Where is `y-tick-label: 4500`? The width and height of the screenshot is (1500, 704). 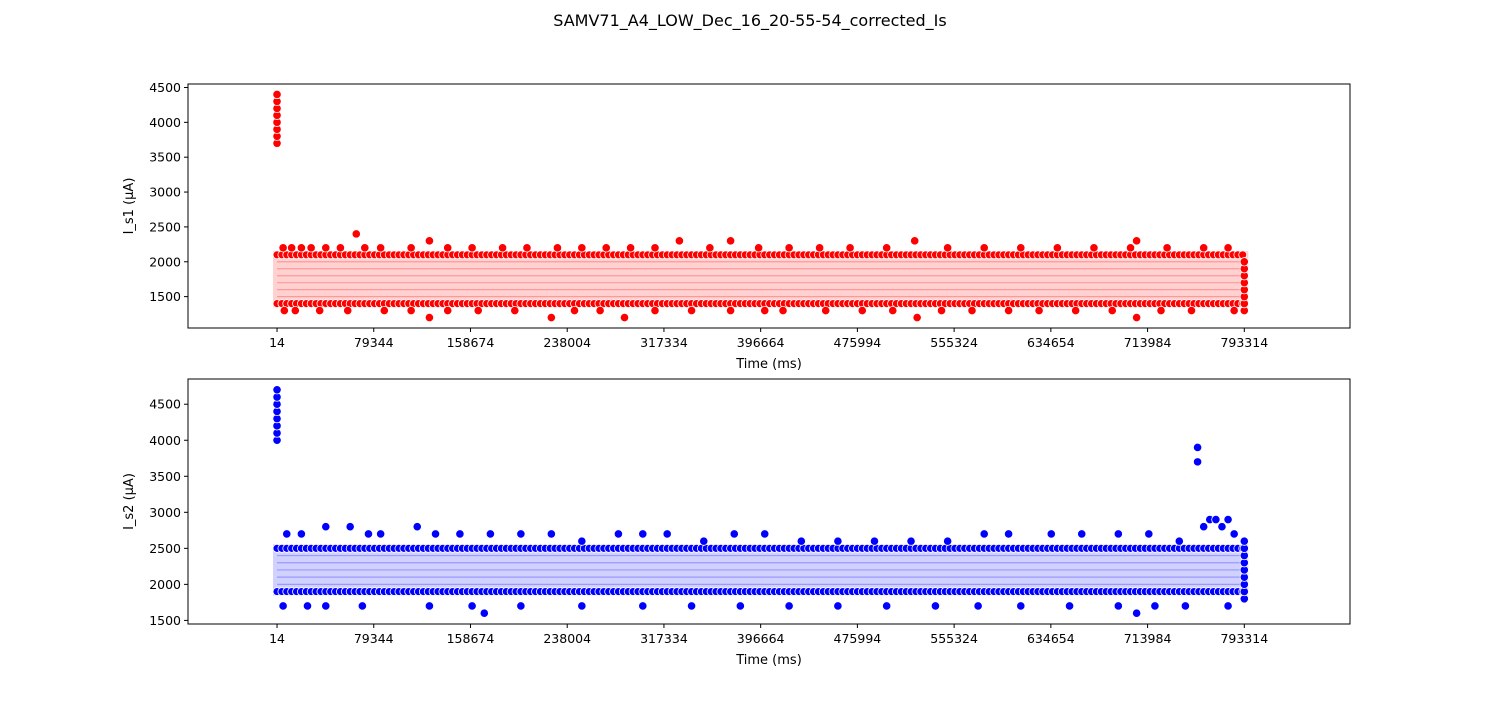 y-tick-label: 4500 is located at coordinates (165, 404).